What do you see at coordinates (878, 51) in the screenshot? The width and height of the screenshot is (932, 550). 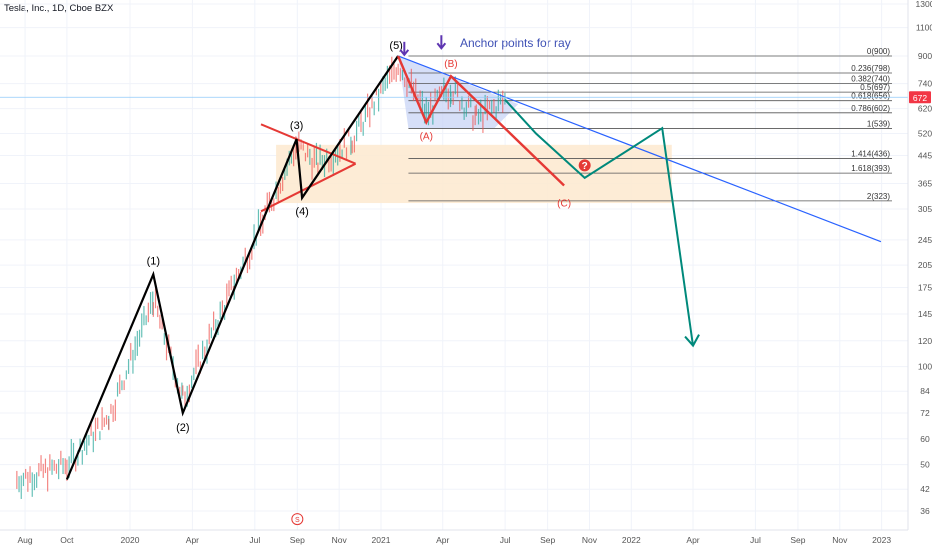 I see `fib-level-label: 0(900)` at bounding box center [878, 51].